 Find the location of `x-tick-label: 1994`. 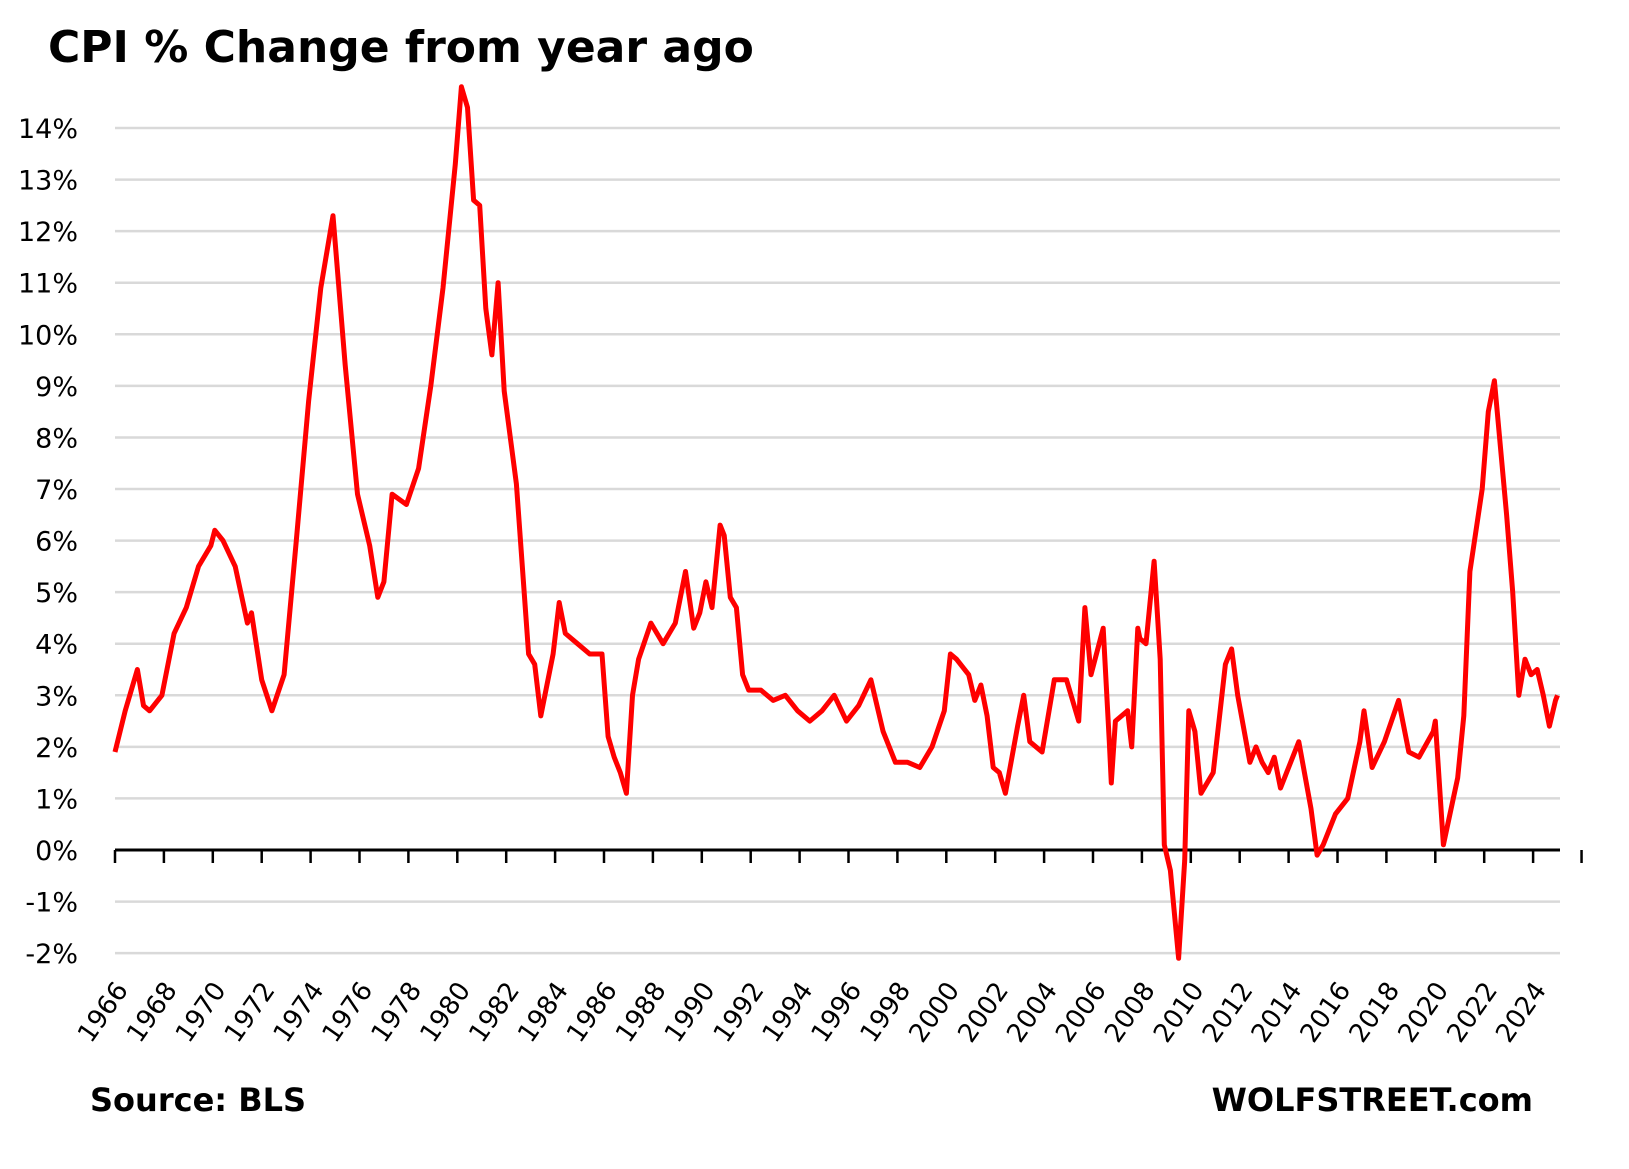

x-tick-label: 1994 is located at coordinates (788, 1012).